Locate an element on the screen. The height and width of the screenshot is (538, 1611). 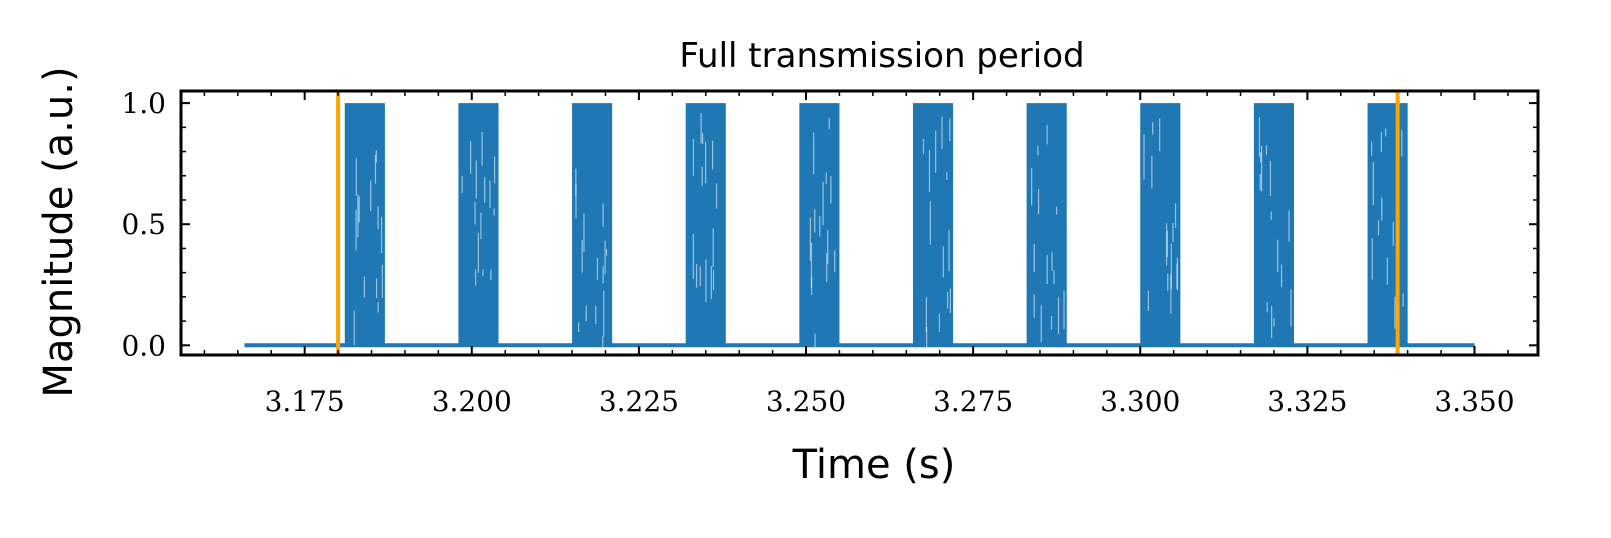
y-axis-label: Magnitude (a.u.) is located at coordinates (59, 231).